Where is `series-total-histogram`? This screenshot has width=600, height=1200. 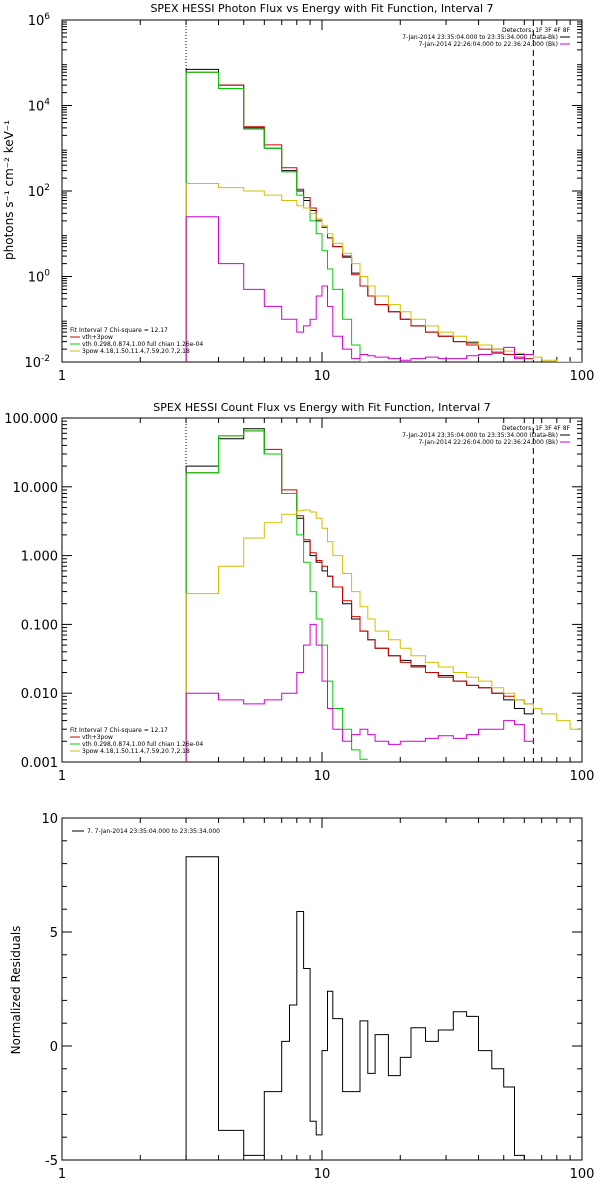 series-total-histogram is located at coordinates (359, 216).